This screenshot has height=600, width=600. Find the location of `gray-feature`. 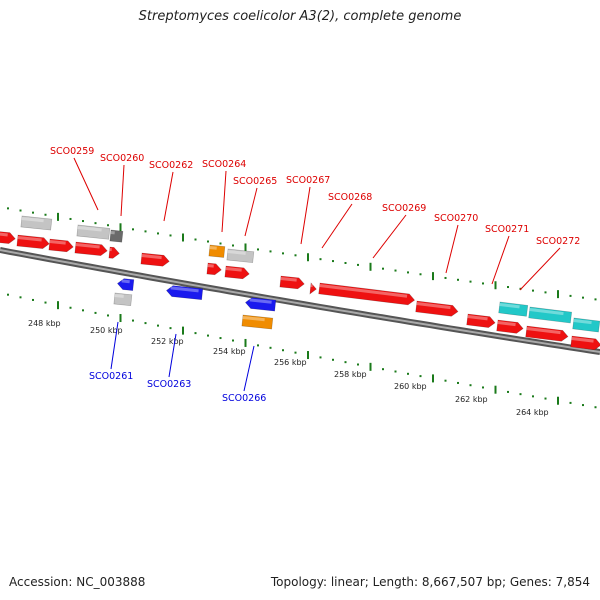

gray-feature is located at coordinates (123, 299).